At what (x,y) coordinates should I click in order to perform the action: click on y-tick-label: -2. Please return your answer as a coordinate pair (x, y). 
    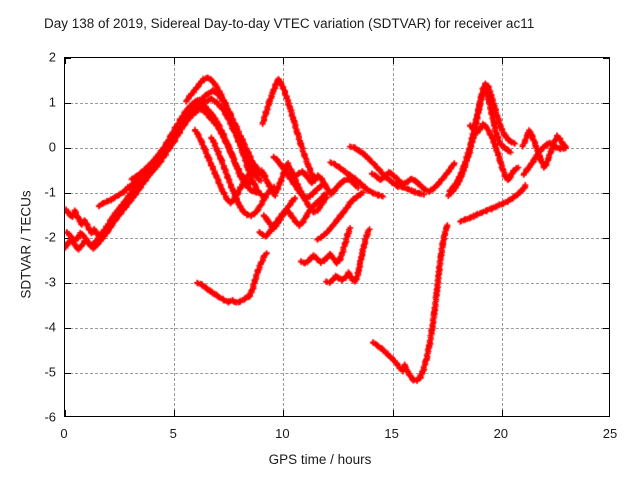
    Looking at the image, I should click on (50, 237).